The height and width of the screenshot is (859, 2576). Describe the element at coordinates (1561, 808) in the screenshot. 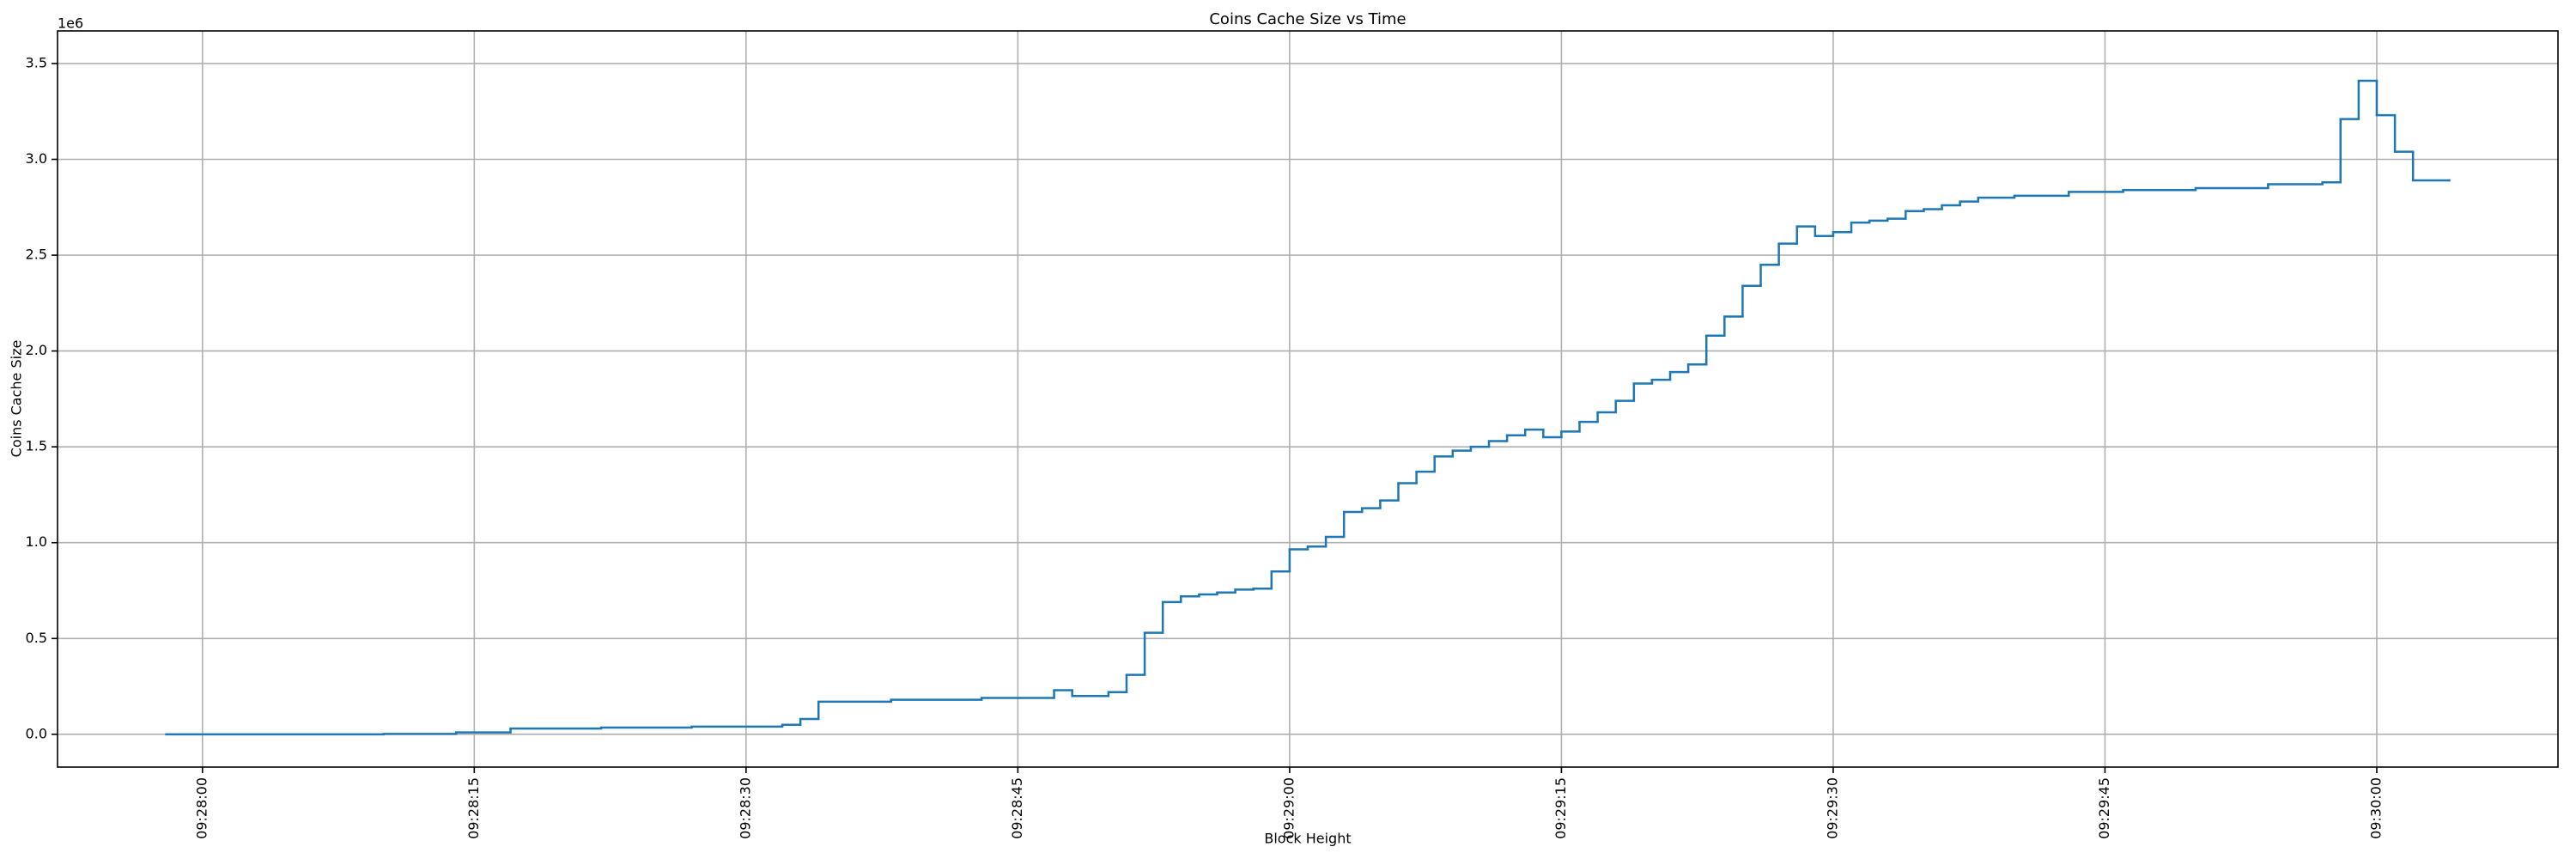

I see `x-tick-label: 09:29:15` at that location.